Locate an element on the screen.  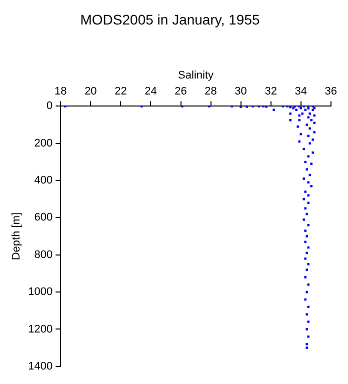
x-tick-label: 18 is located at coordinates (60, 92).